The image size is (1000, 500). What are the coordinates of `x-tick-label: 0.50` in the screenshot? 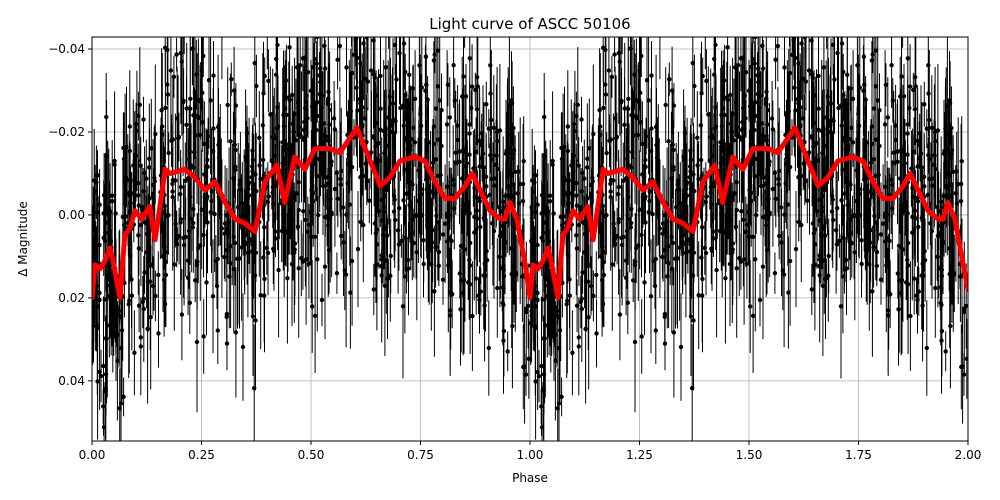 It's located at (311, 455).